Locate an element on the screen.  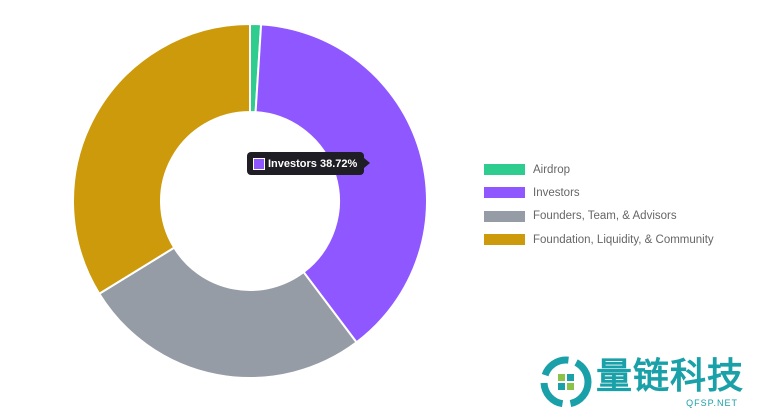
tooltip: Investors 38.72% is located at coordinates (309, 163).